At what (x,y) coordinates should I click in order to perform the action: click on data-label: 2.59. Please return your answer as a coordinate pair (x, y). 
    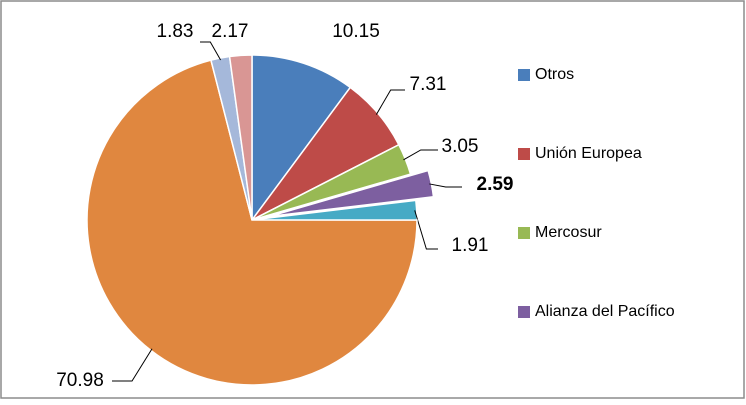
    Looking at the image, I should click on (495, 184).